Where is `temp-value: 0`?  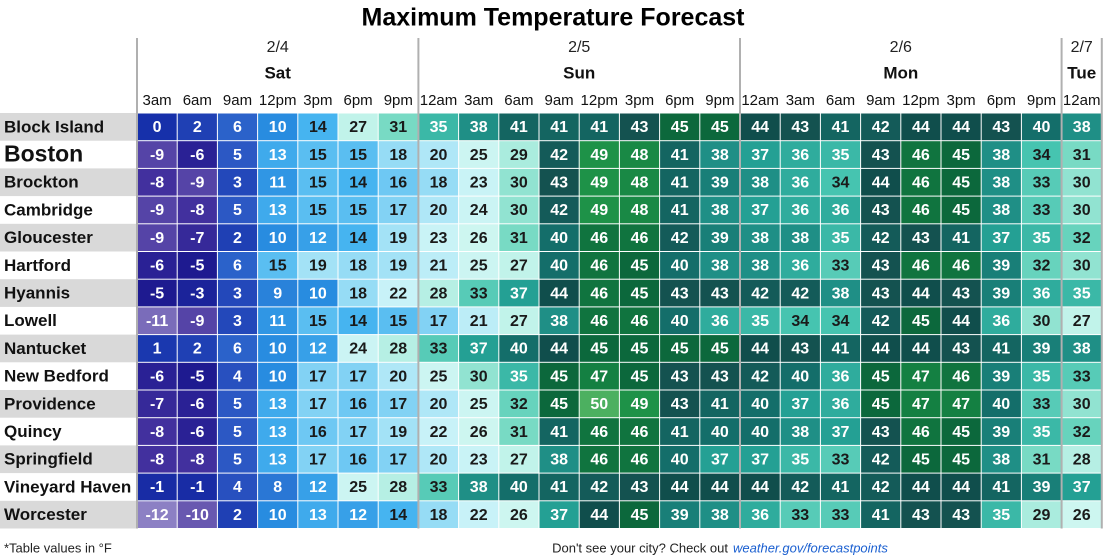 temp-value: 0 is located at coordinates (157, 127).